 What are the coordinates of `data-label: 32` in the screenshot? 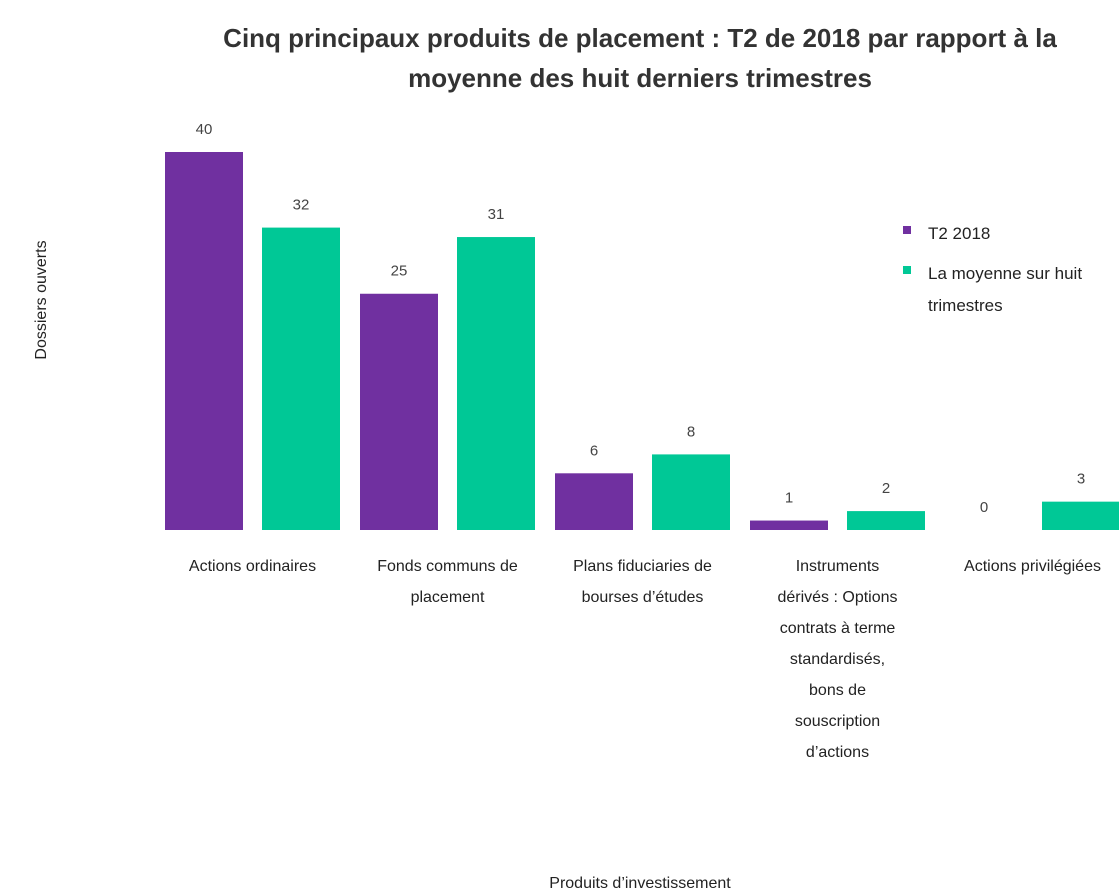 It's located at (301, 205).